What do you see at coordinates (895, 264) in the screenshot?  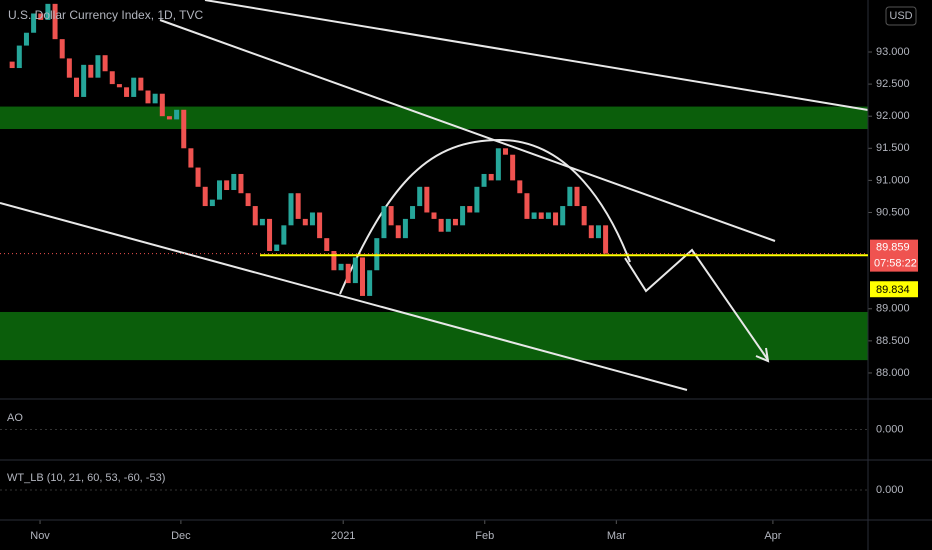 I see `countdown: 07:58:22` at bounding box center [895, 264].